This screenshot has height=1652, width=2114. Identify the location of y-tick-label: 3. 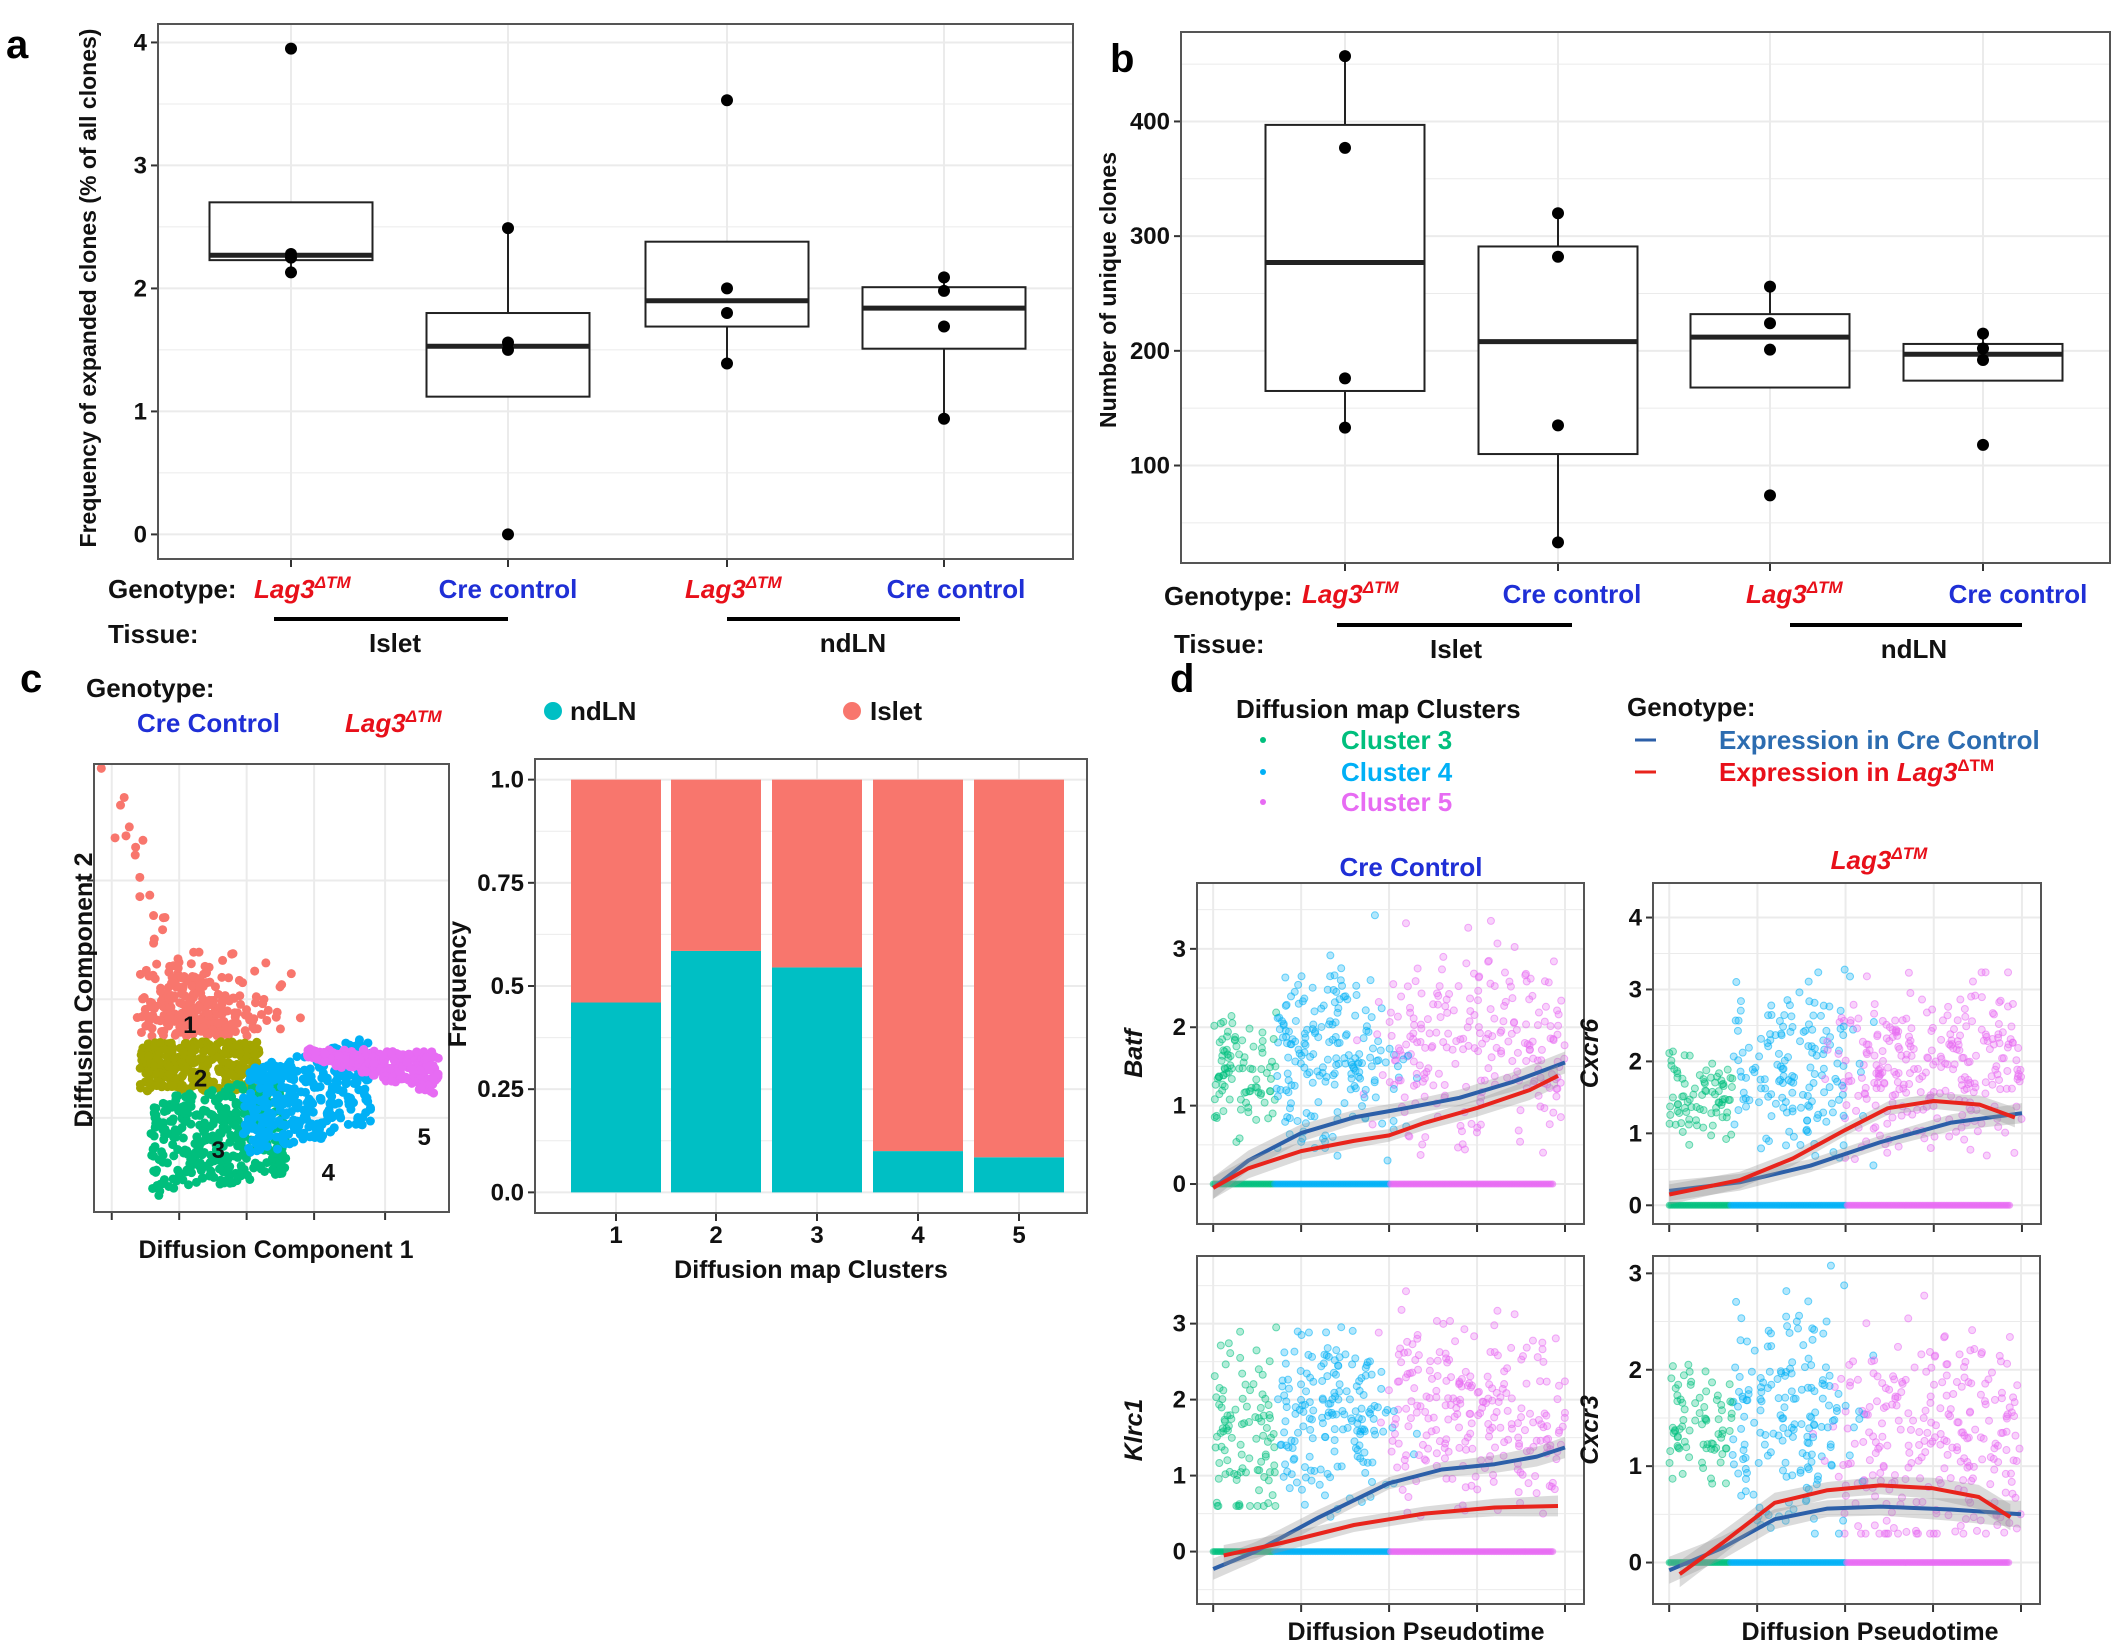
(140, 165).